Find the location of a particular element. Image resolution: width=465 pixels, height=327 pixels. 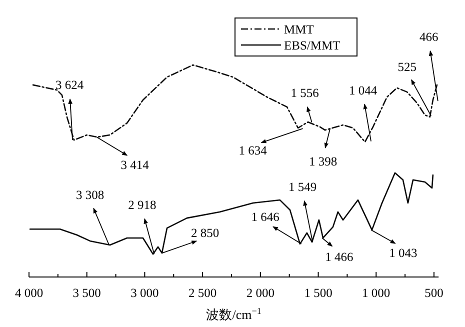

annotation-text: 2 918 is located at coordinates (142, 205).